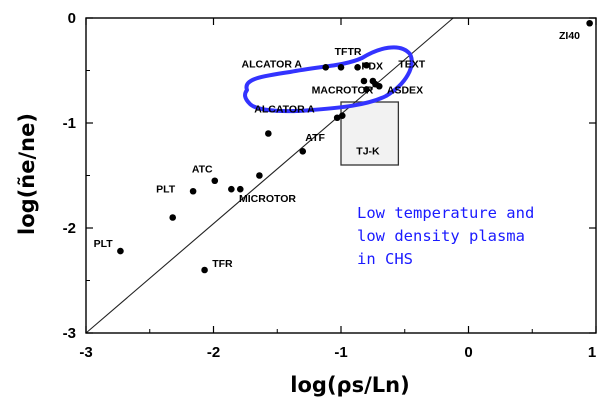  Describe the element at coordinates (85, 352) in the screenshot. I see `x-tick-label: -3` at that location.